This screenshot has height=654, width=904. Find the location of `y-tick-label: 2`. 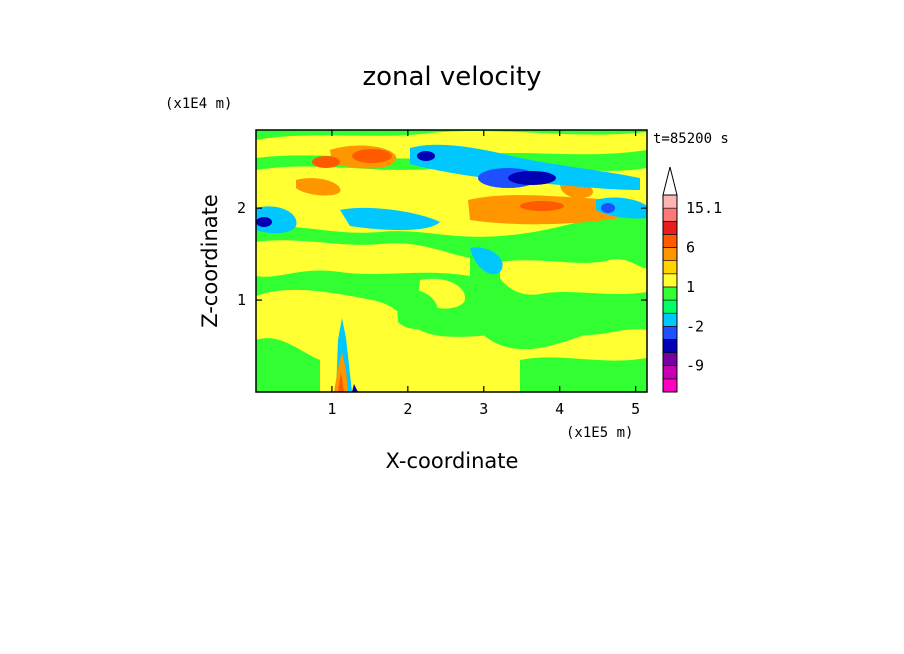

y-tick-label: 2 is located at coordinates (241, 208).